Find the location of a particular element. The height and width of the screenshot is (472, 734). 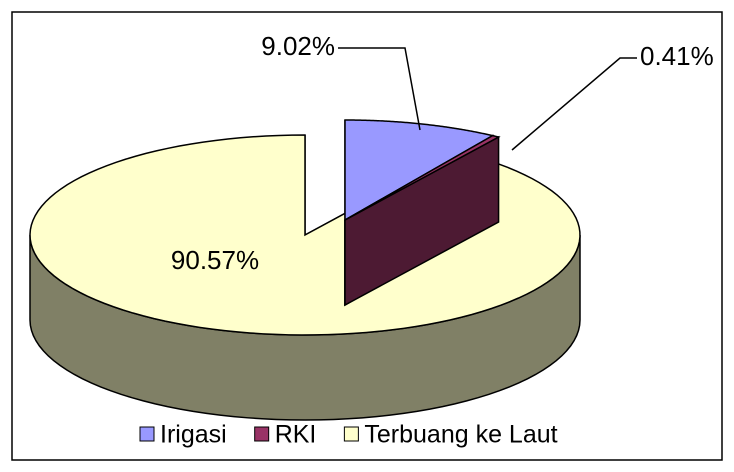

legend-label: Irigasi is located at coordinates (193, 435).